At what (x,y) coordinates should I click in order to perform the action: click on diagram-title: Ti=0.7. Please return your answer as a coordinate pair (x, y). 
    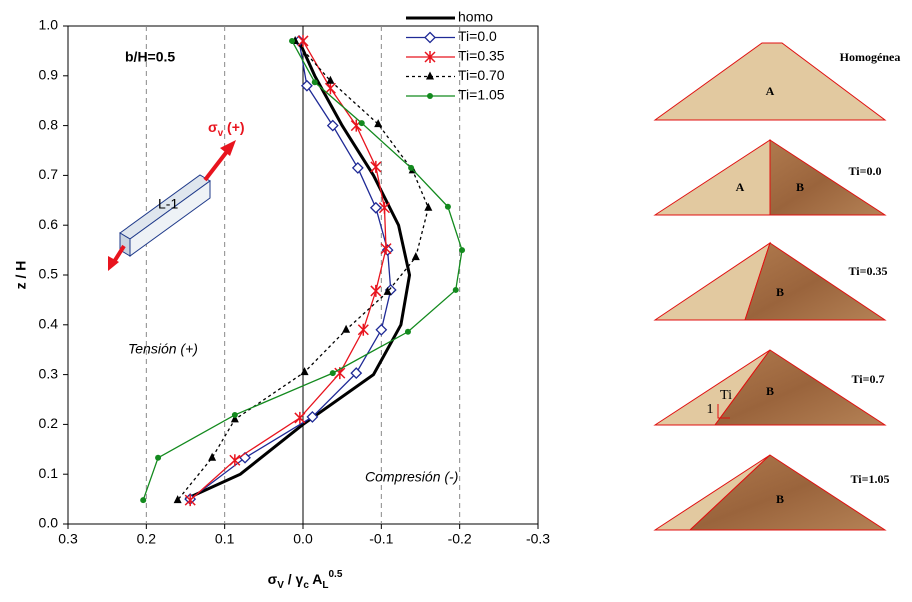
    Looking at the image, I should click on (868, 379).